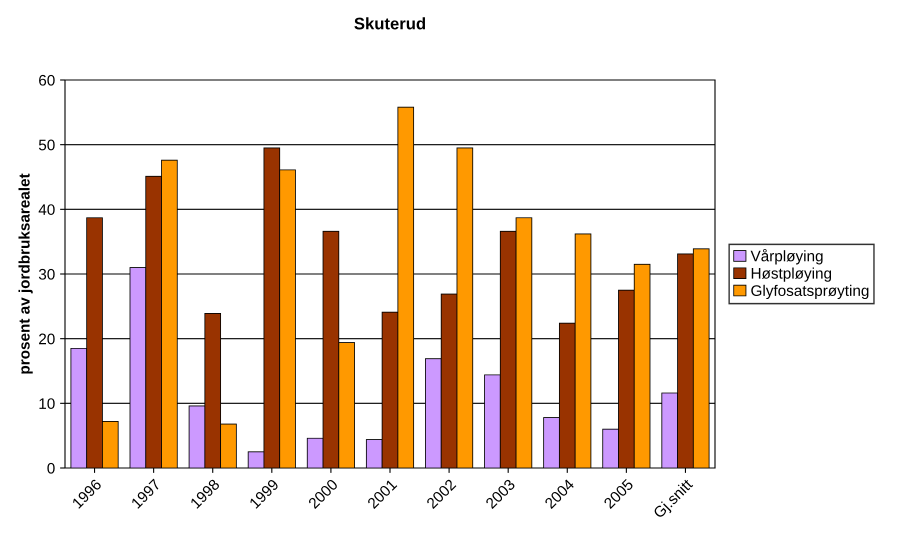  I want to click on y-tick-label: 40, so click(46, 210).